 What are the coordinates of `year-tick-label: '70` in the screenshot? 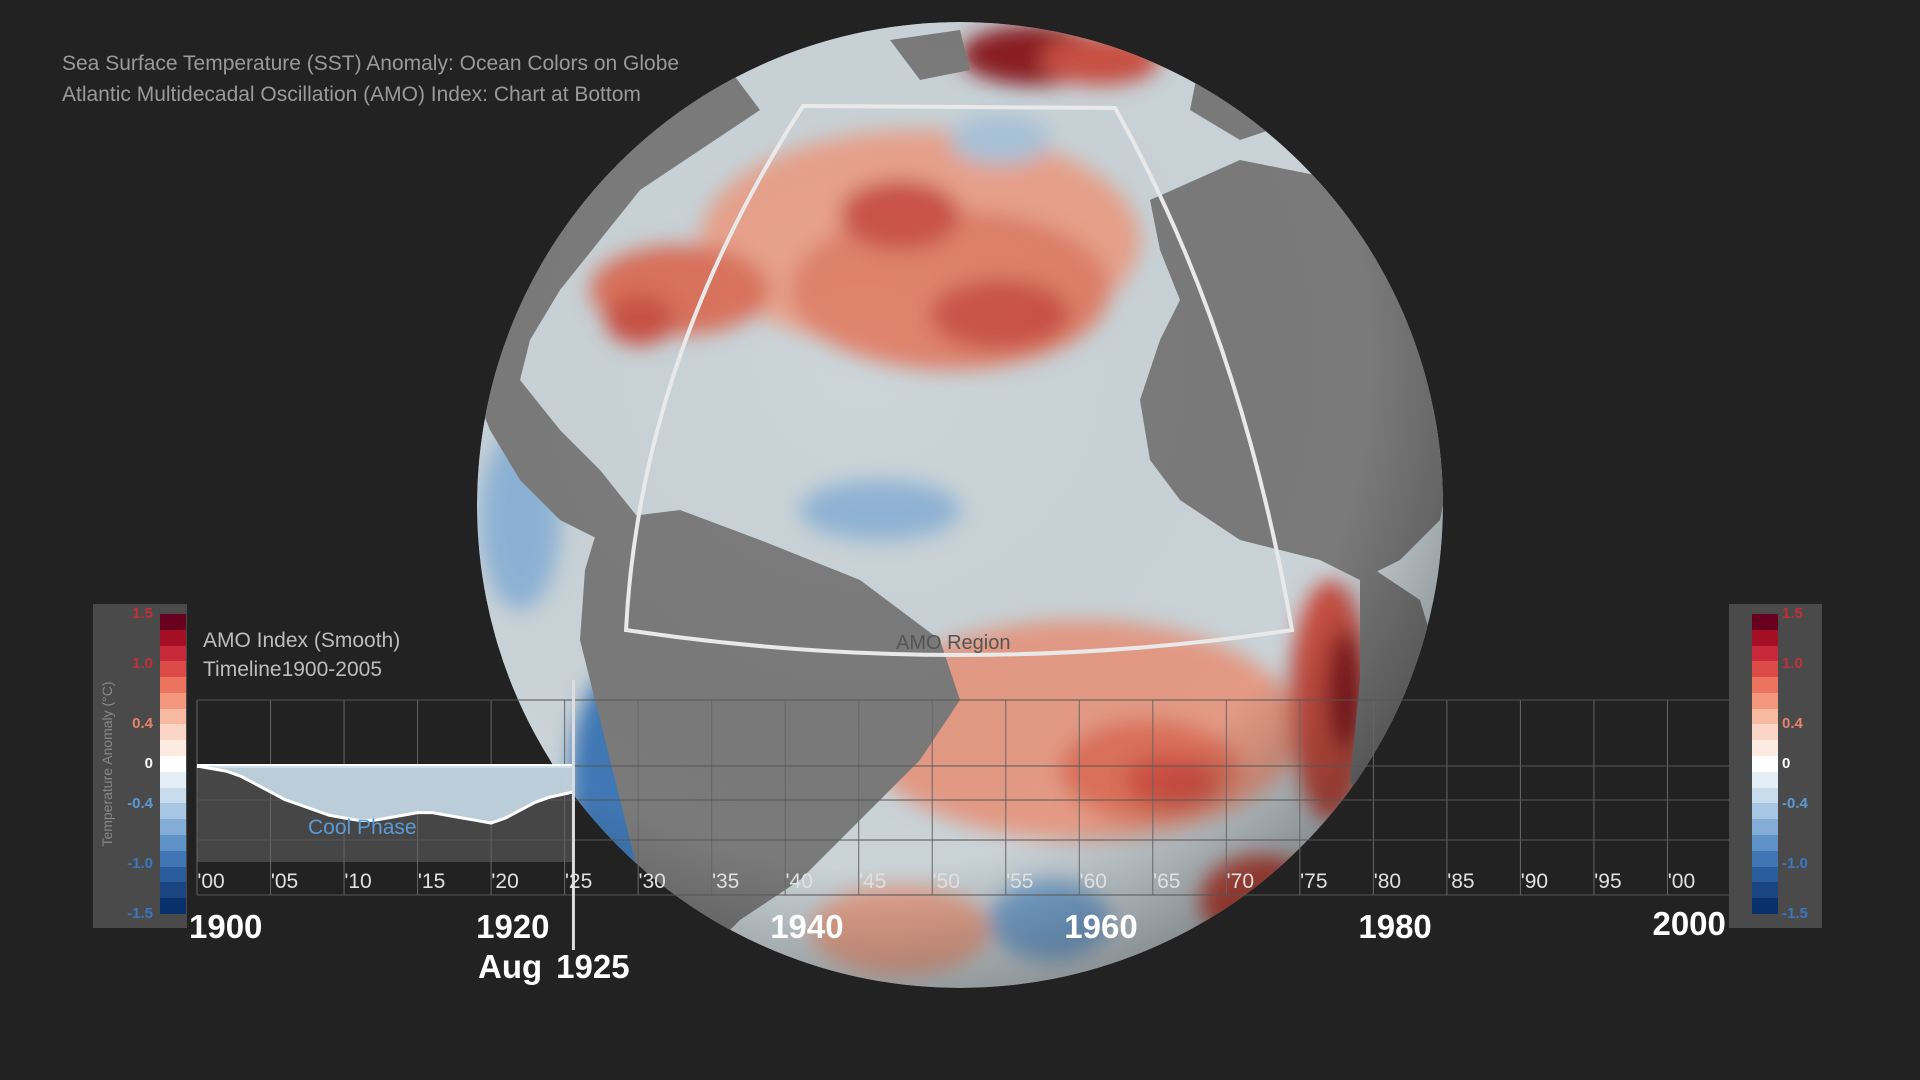 It's located at (1240, 881).